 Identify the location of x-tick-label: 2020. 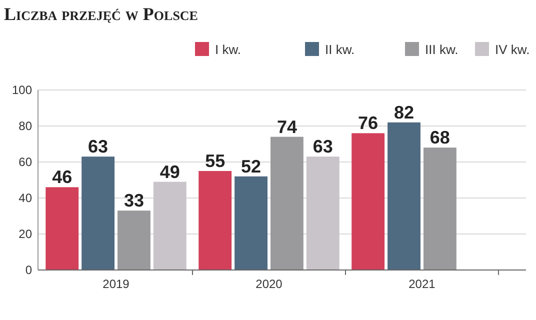
(269, 284).